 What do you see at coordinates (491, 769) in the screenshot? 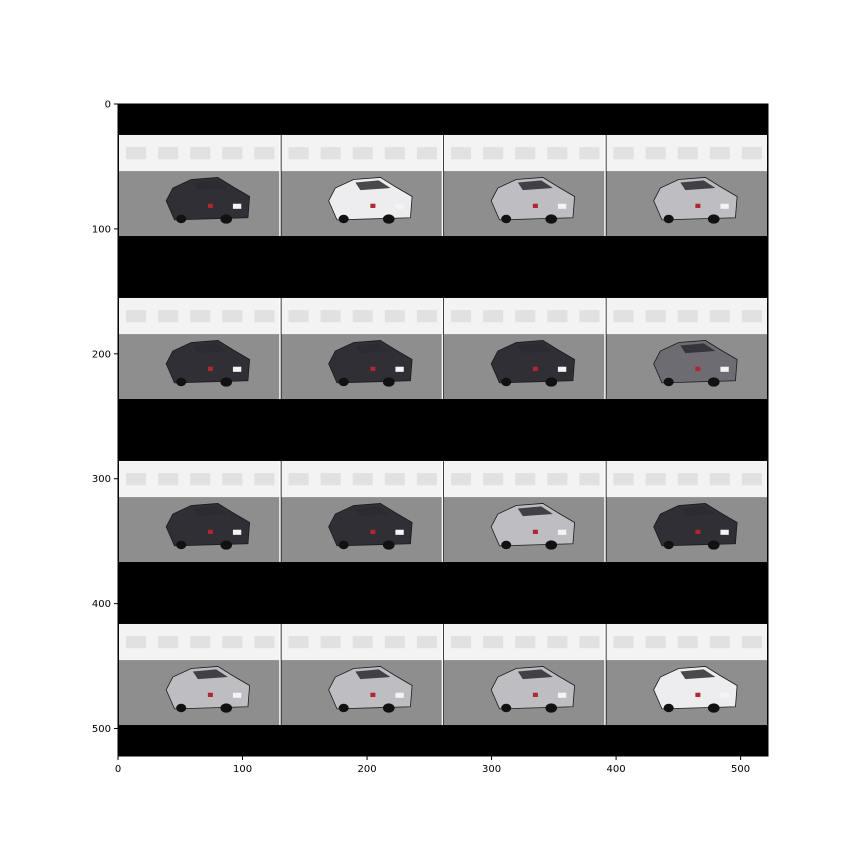
I see `x-tick-label: 300` at bounding box center [491, 769].